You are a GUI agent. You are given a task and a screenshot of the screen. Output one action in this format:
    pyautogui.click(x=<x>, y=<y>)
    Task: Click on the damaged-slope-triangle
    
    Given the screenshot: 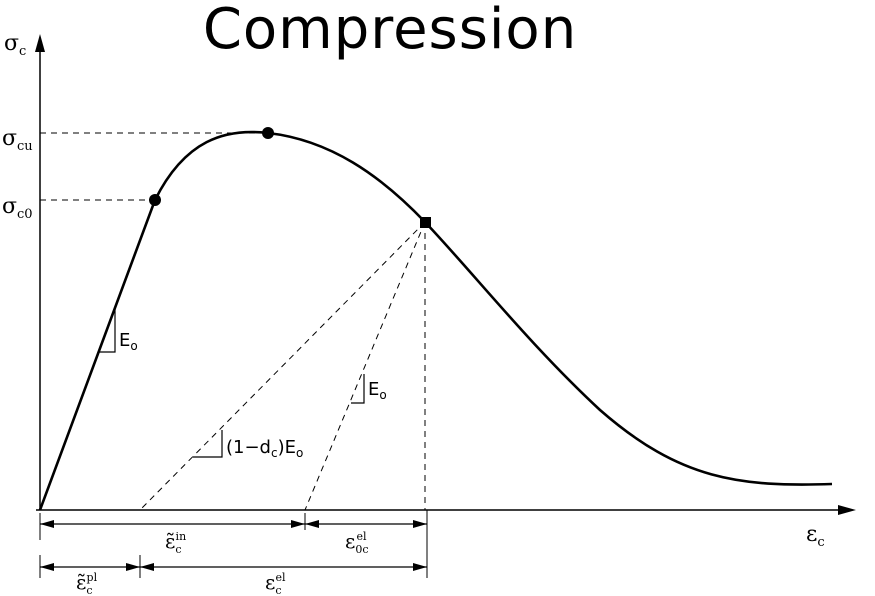 What is the action you would take?
    pyautogui.click(x=208, y=444)
    